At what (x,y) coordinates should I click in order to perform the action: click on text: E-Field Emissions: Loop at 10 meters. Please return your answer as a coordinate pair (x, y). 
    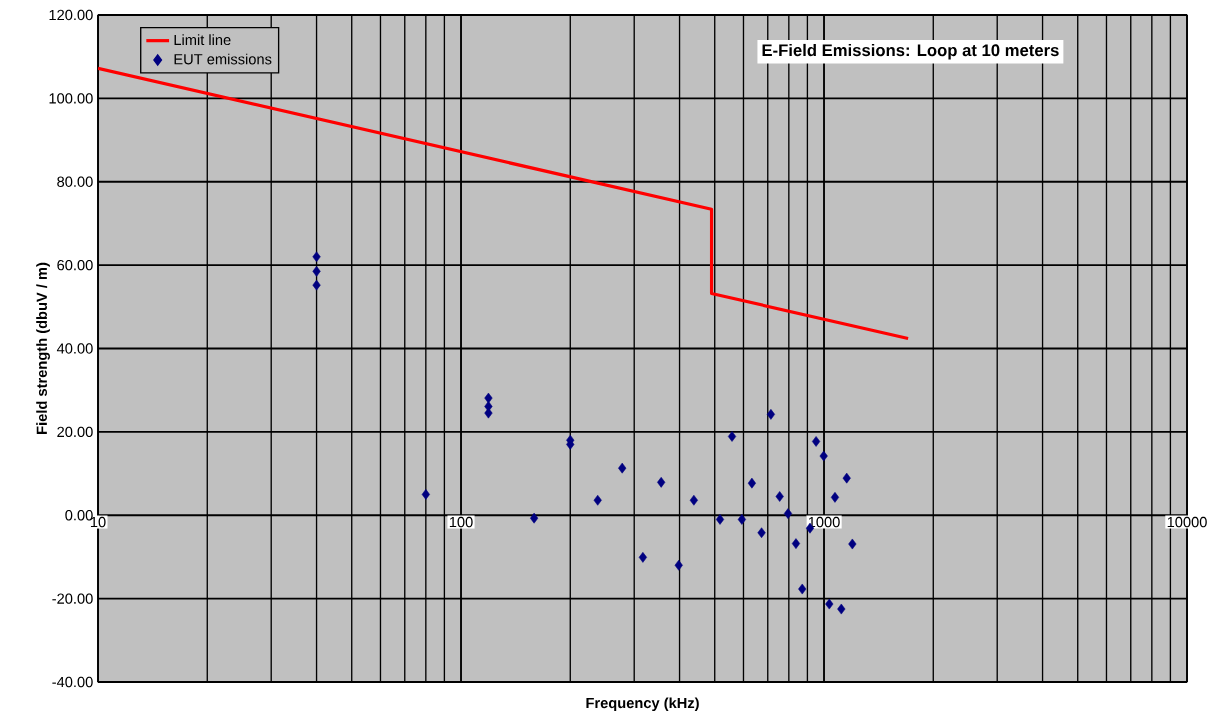
    Looking at the image, I should click on (910, 51).